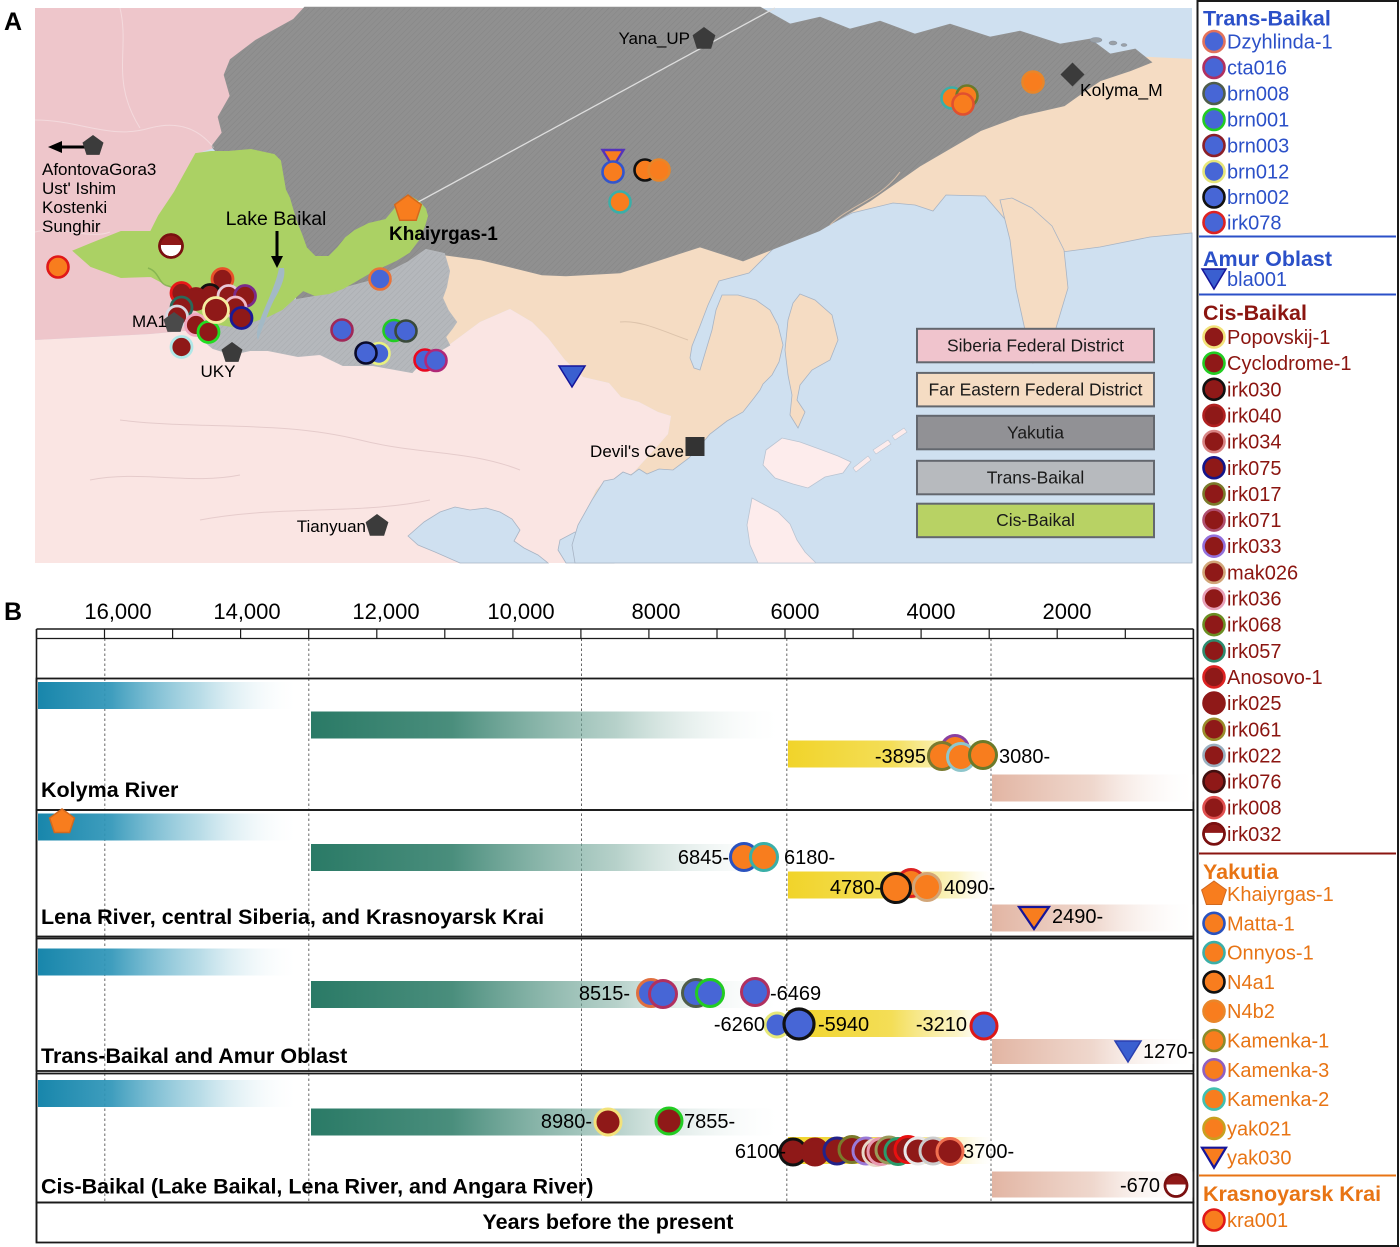 The width and height of the screenshot is (1400, 1247). What do you see at coordinates (1251, 1012) in the screenshot?
I see `svg-text: N4b2` at bounding box center [1251, 1012].